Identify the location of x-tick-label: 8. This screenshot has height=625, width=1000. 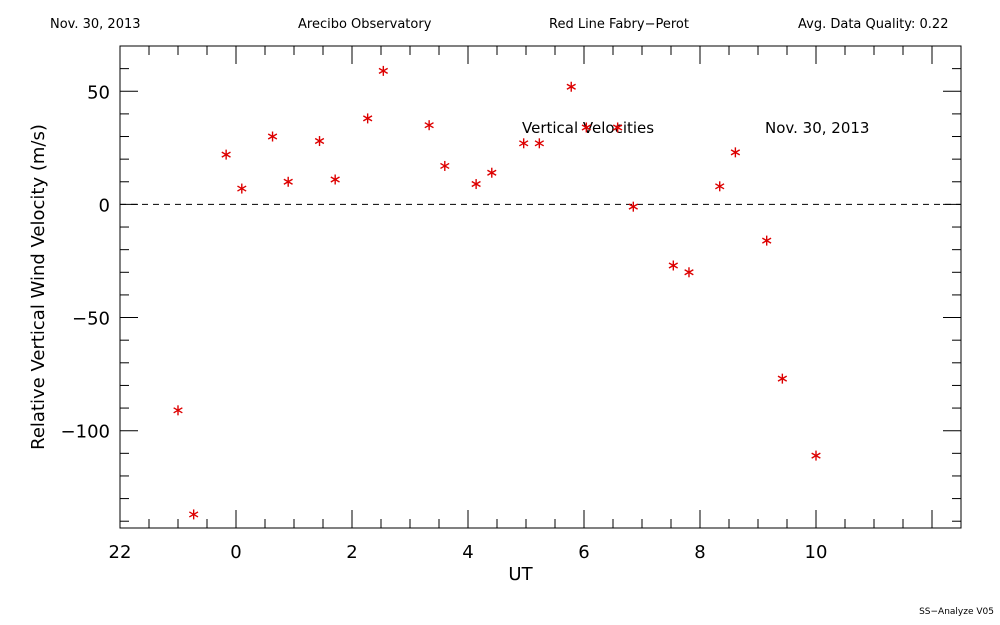
(699, 552).